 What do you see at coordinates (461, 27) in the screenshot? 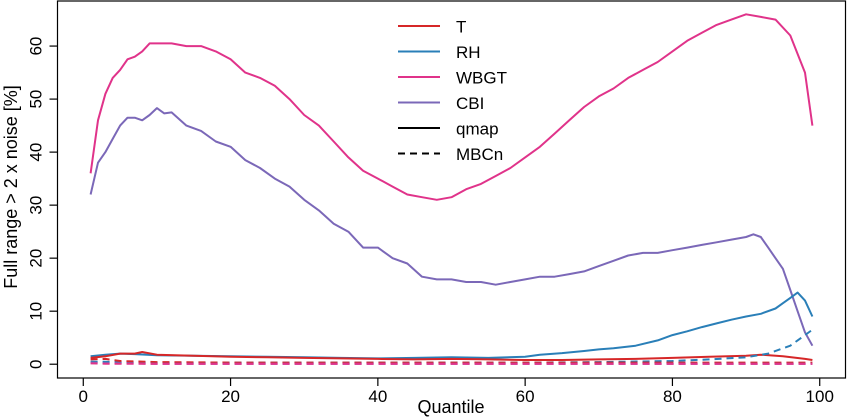
I see `legend-label: T` at bounding box center [461, 27].